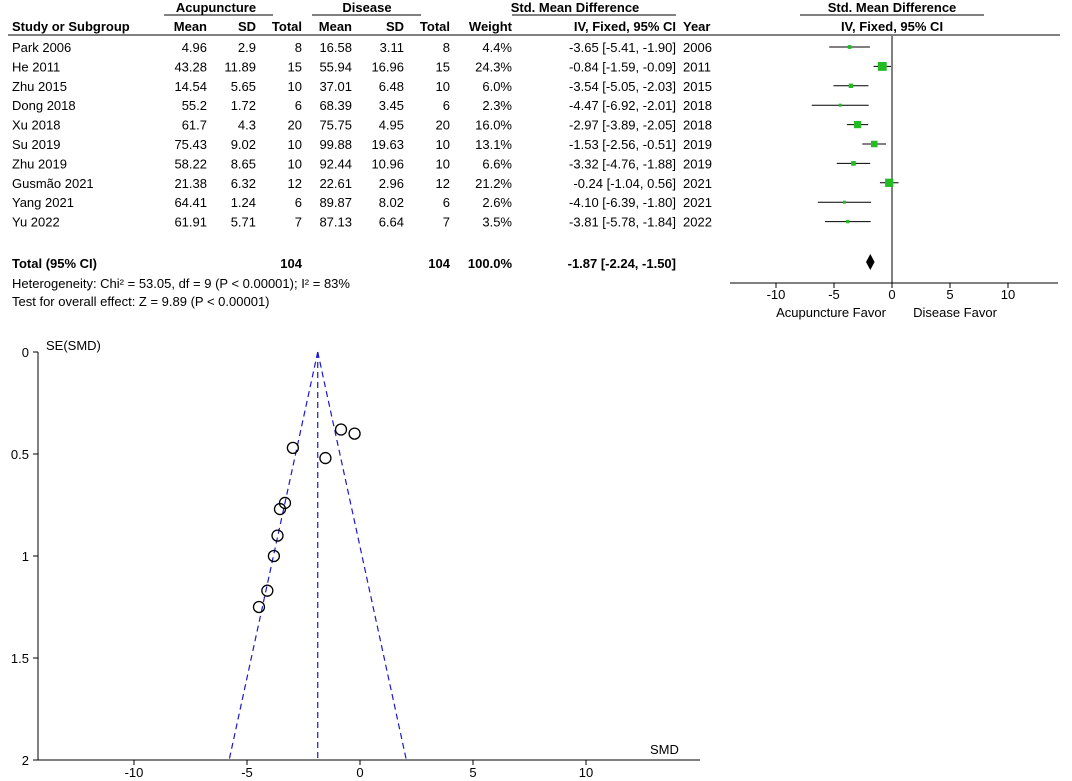 This screenshot has height=781, width=1072. I want to click on cell-weight: 2.6%, so click(497, 202).